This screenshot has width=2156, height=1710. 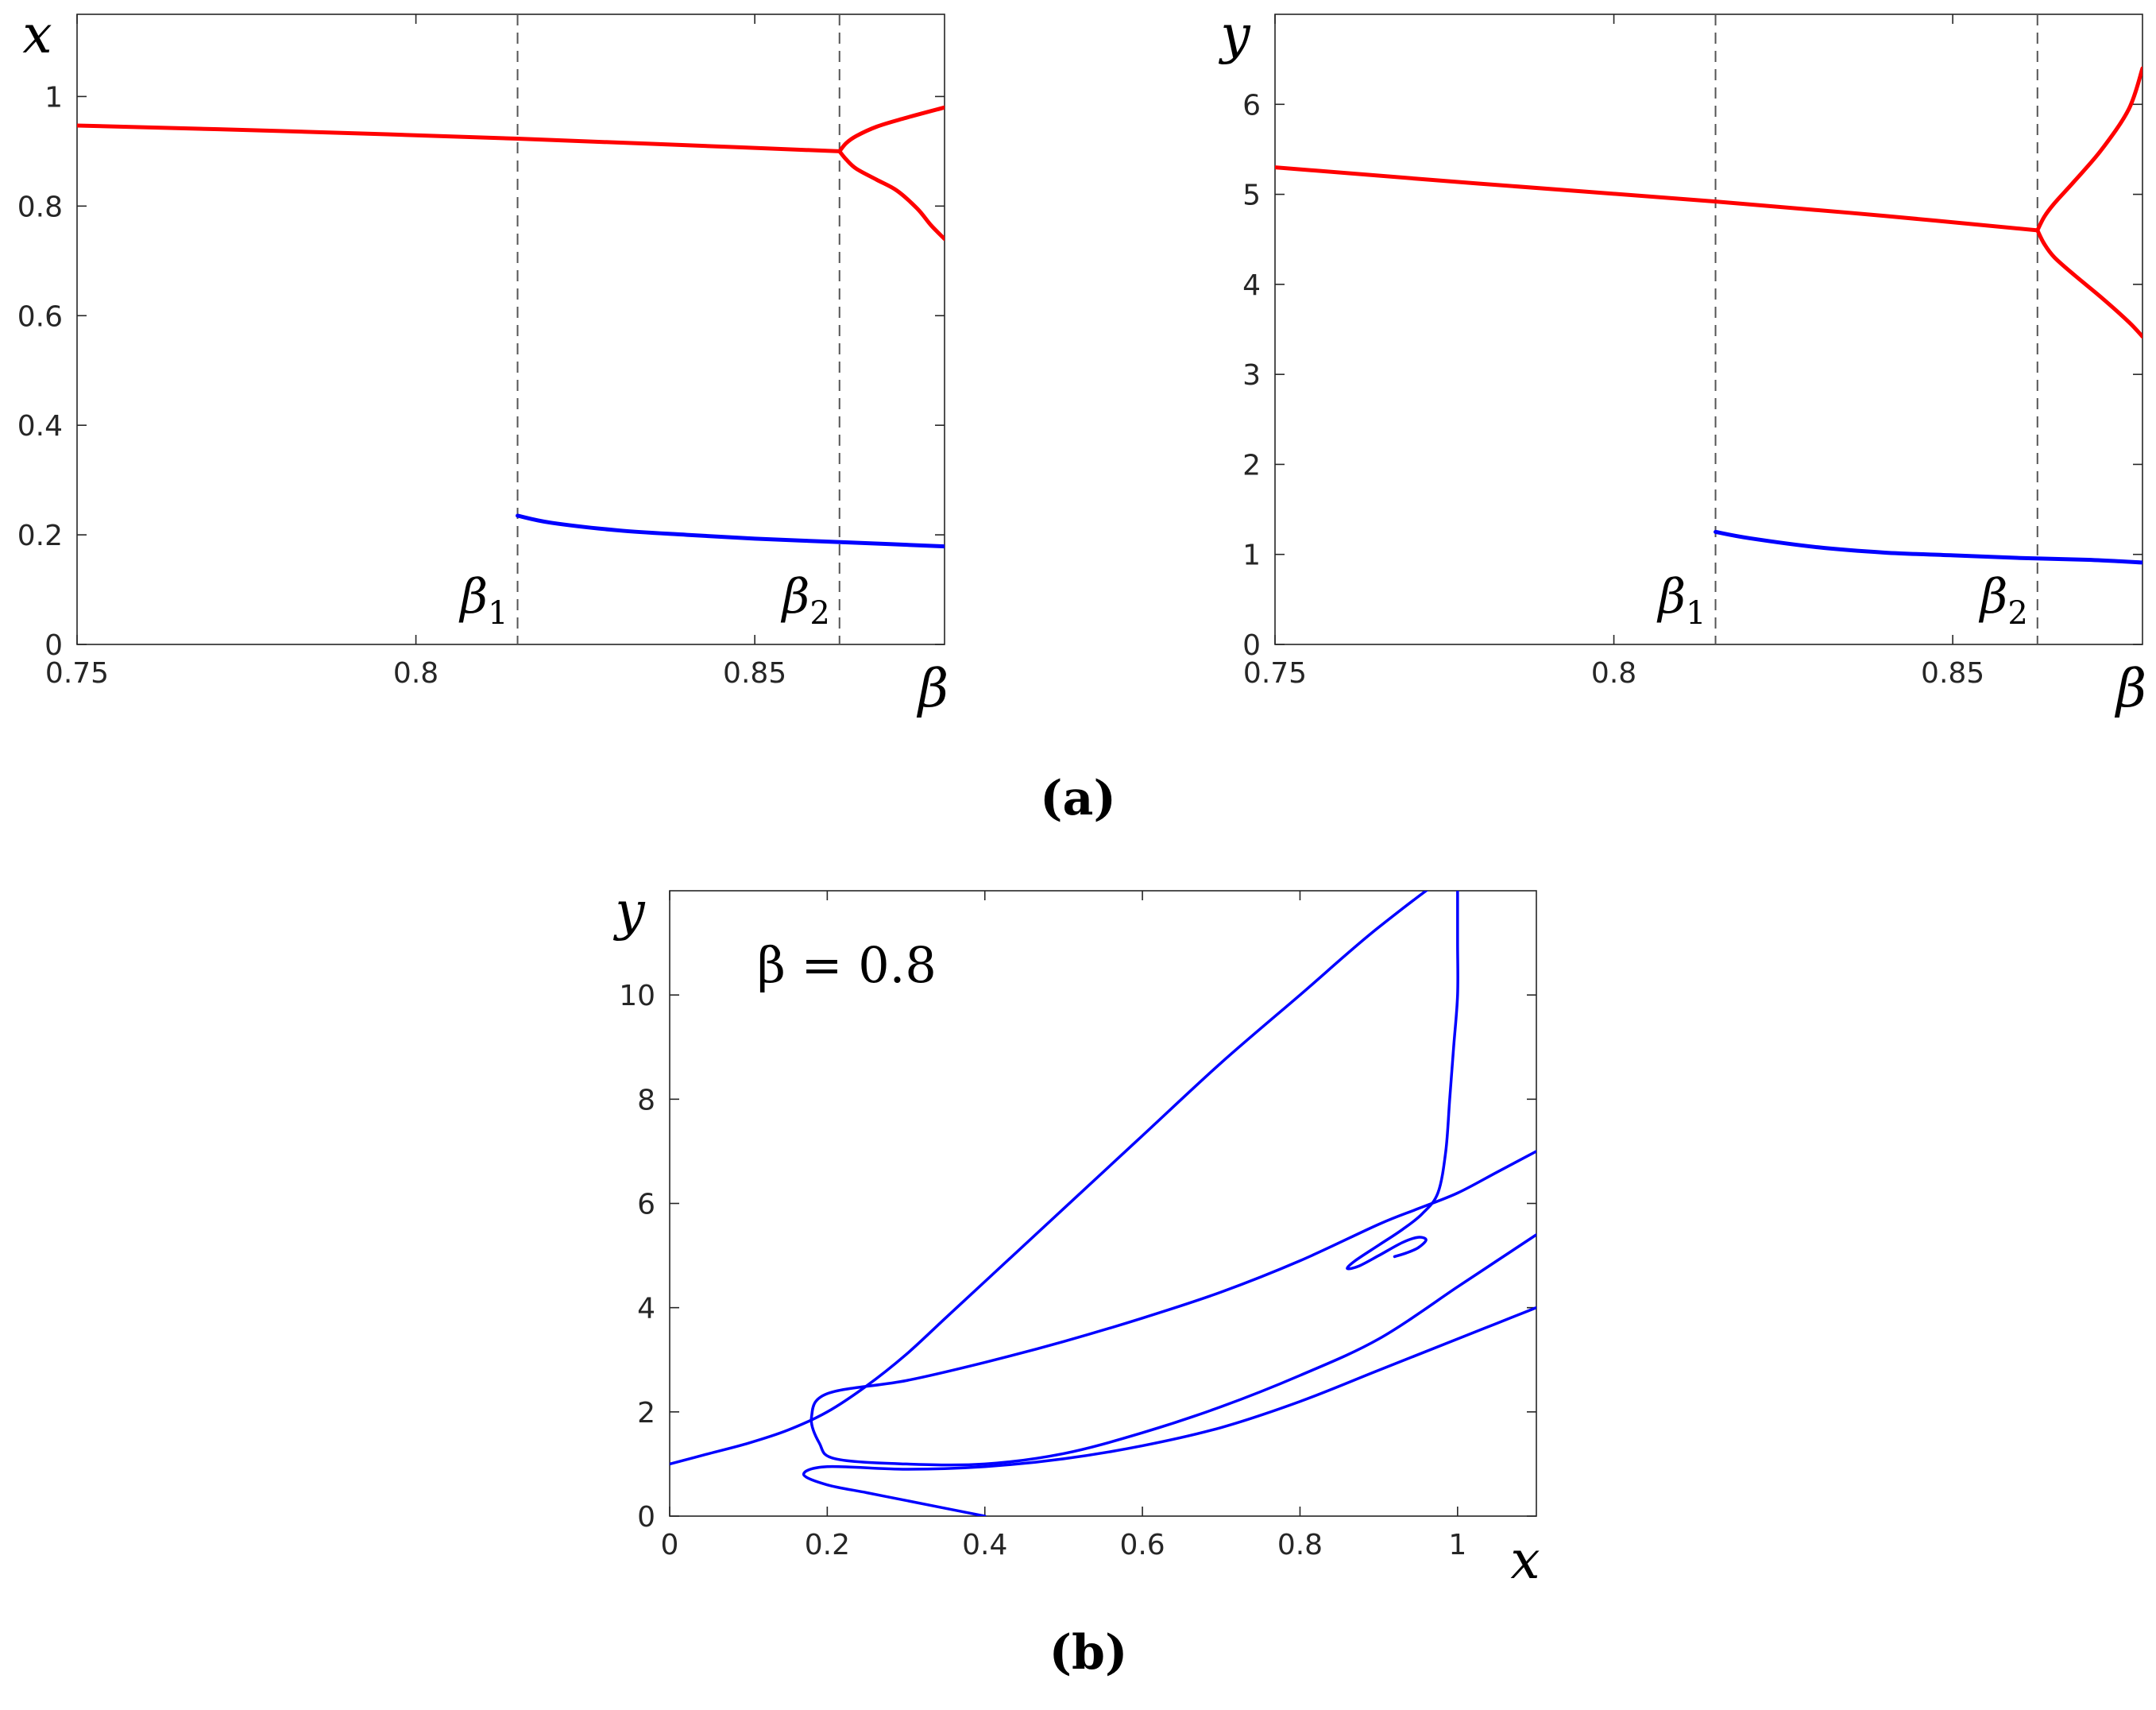 I want to click on x-tick-label: 0.4, so click(x=985, y=1545).